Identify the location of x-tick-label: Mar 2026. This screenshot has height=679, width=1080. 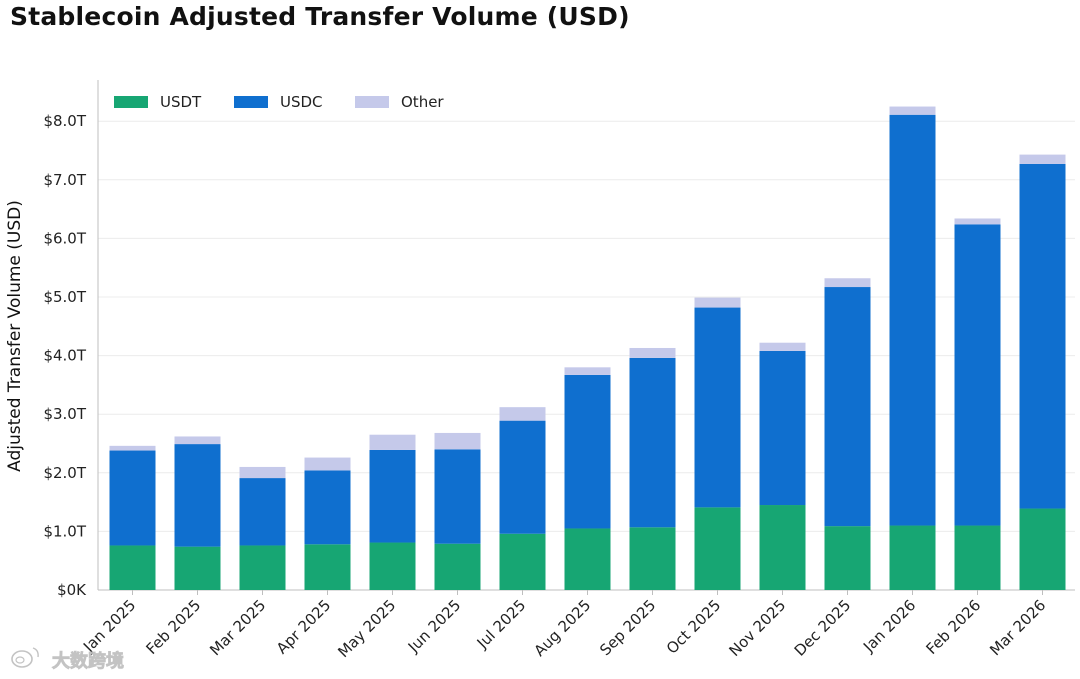
(1017, 627).